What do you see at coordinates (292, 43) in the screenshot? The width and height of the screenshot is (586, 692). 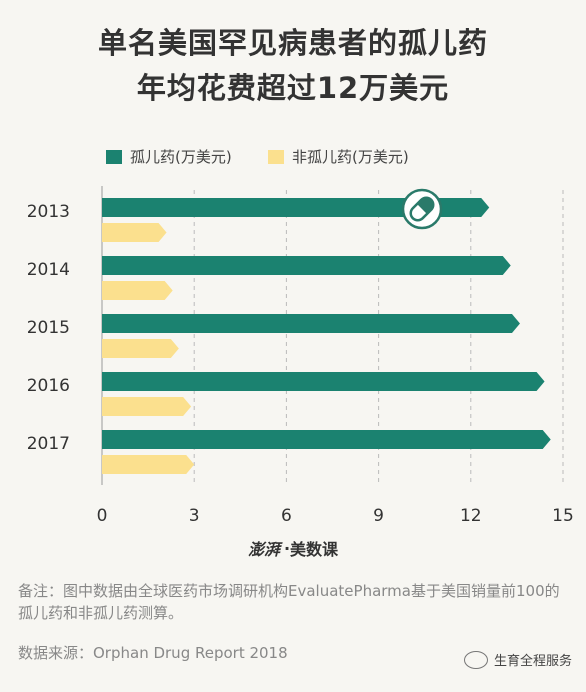 I see `chart-title-line-1: 单名美国罕见病患者的孤儿药` at bounding box center [292, 43].